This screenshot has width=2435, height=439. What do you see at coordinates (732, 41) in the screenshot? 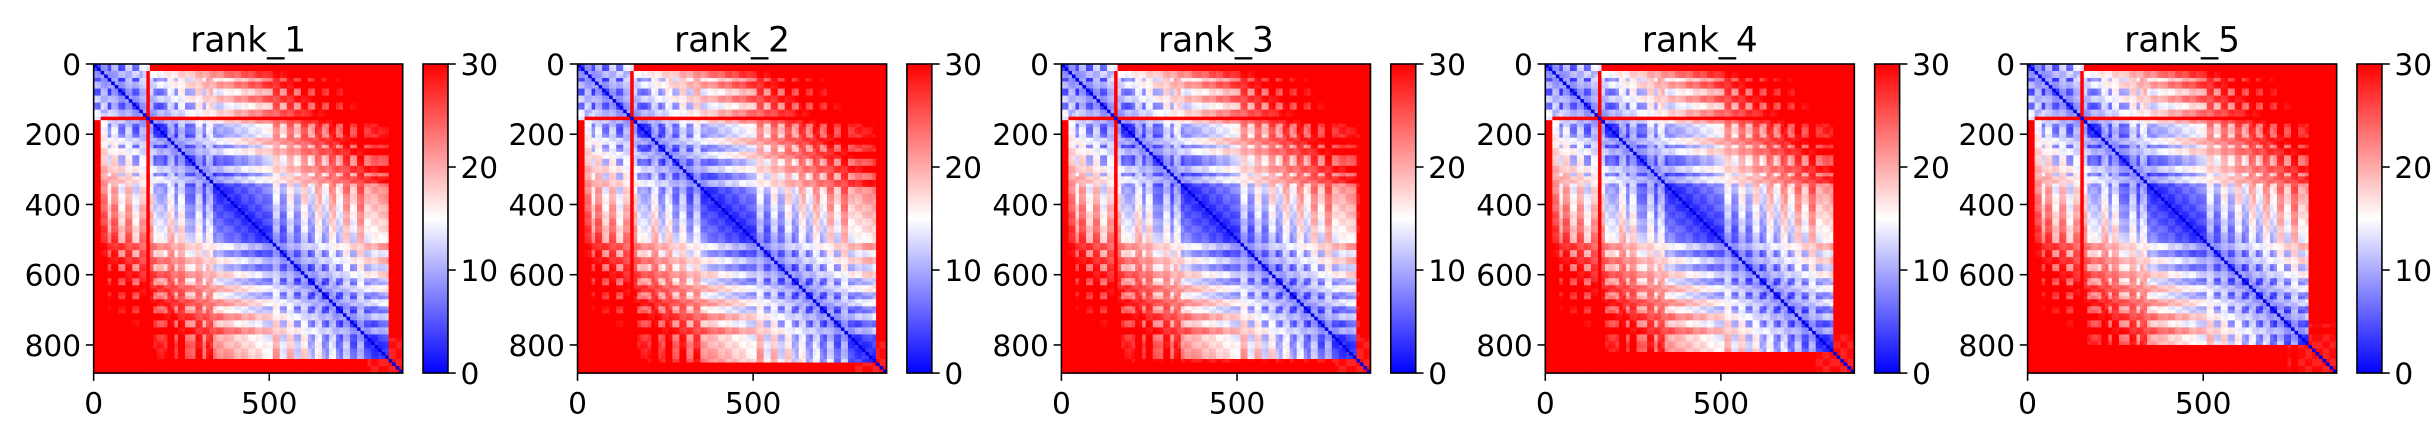
I see `panel-title: rank_2` at bounding box center [732, 41].